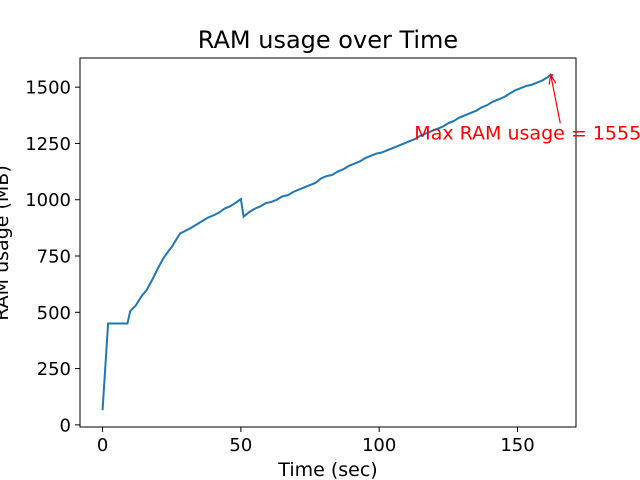  I want to click on annotation-arrow, so click(555, 99).